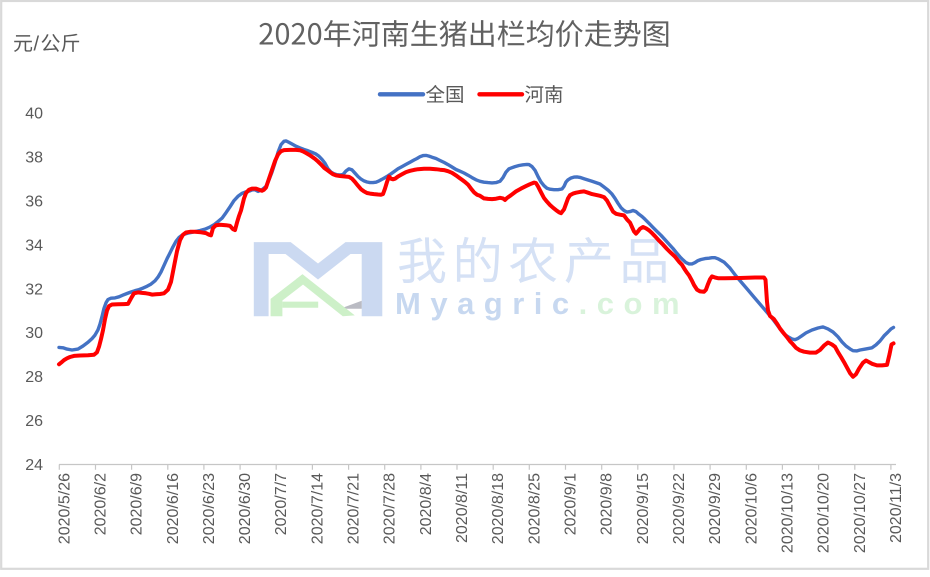 The width and height of the screenshot is (930, 577). Describe the element at coordinates (34, 158) in the screenshot. I see `svg-text: 38` at that location.